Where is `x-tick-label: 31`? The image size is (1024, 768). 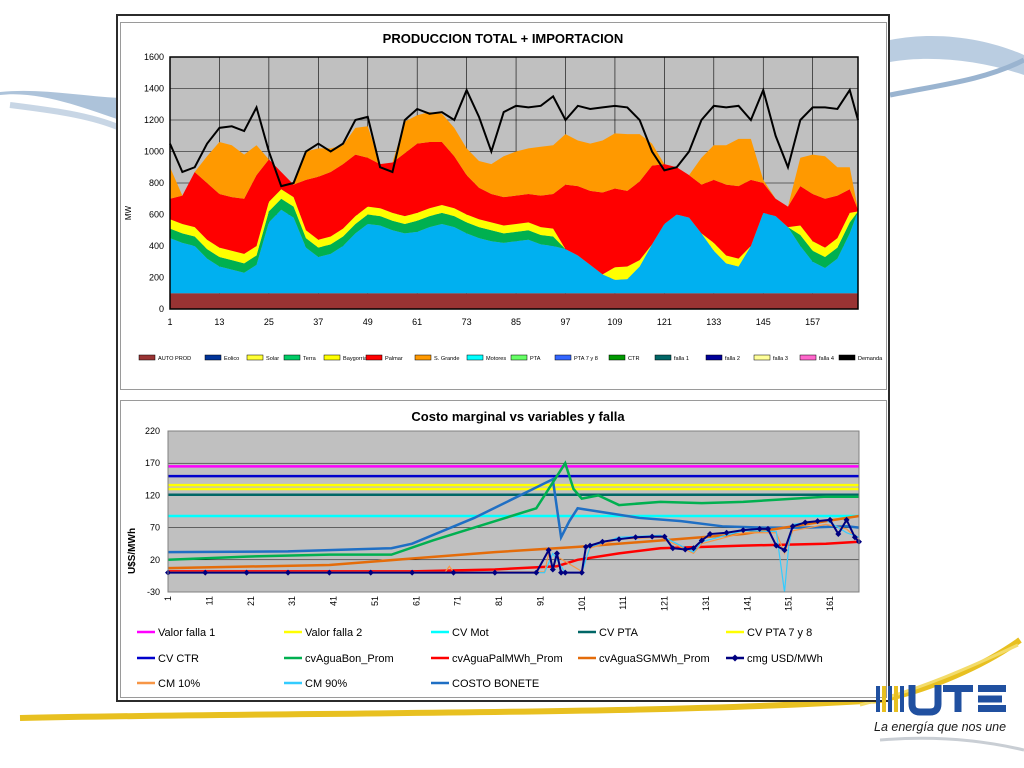 x-tick-label: 31 is located at coordinates (292, 601).